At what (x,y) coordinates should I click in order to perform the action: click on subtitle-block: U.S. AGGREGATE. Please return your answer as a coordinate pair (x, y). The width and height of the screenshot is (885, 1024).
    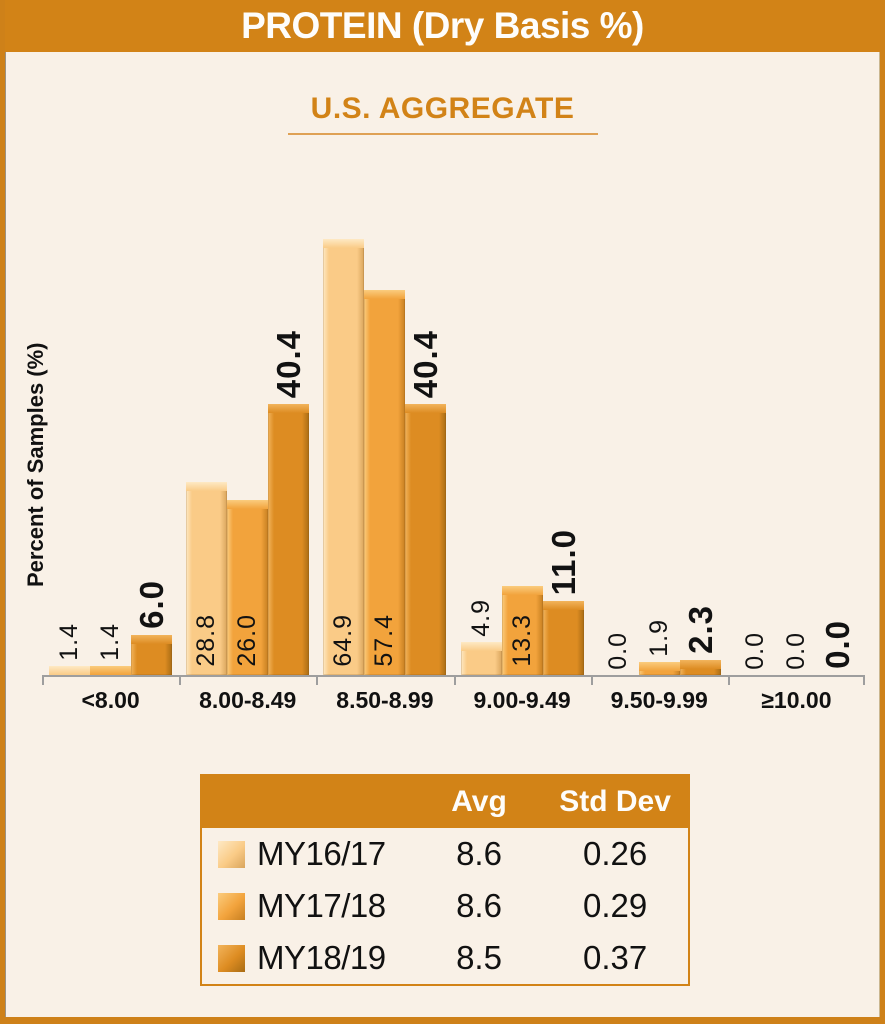
    Looking at the image, I should click on (442, 114).